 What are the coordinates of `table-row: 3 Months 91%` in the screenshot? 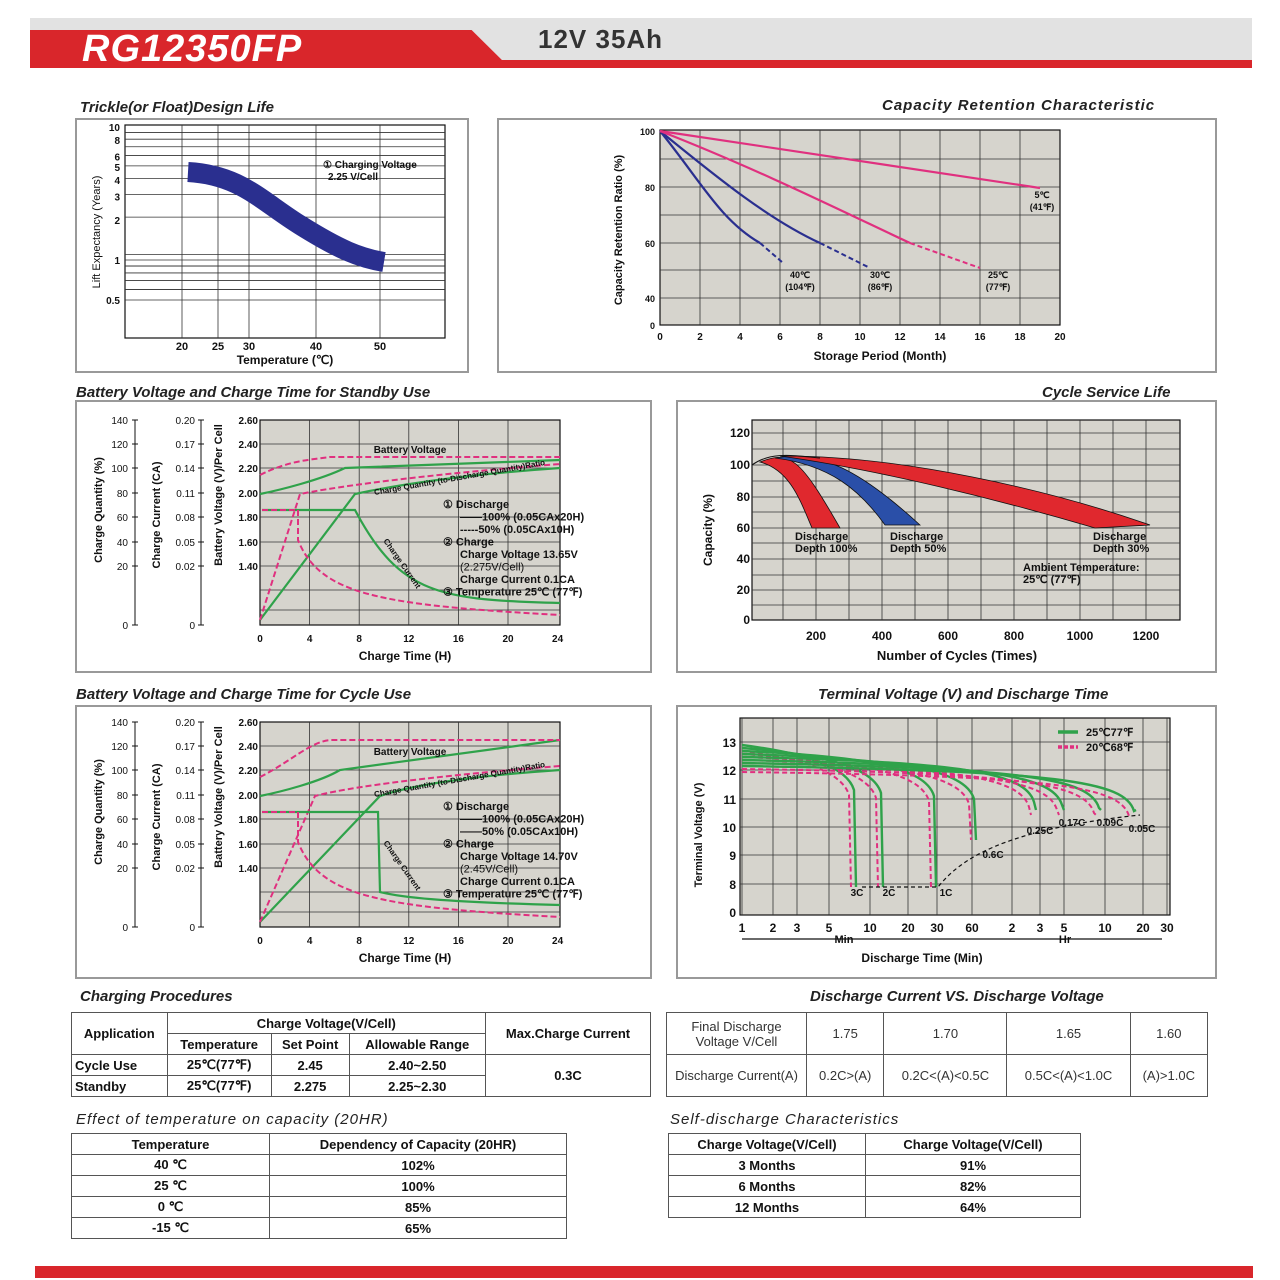 It's located at (874, 1165).